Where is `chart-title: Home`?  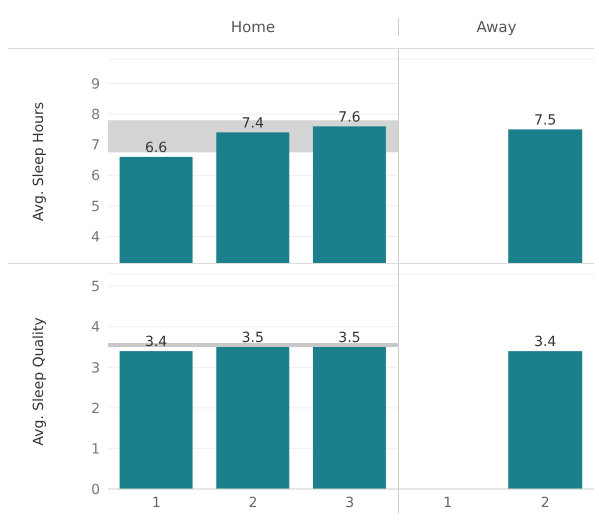
chart-title: Home is located at coordinates (253, 27).